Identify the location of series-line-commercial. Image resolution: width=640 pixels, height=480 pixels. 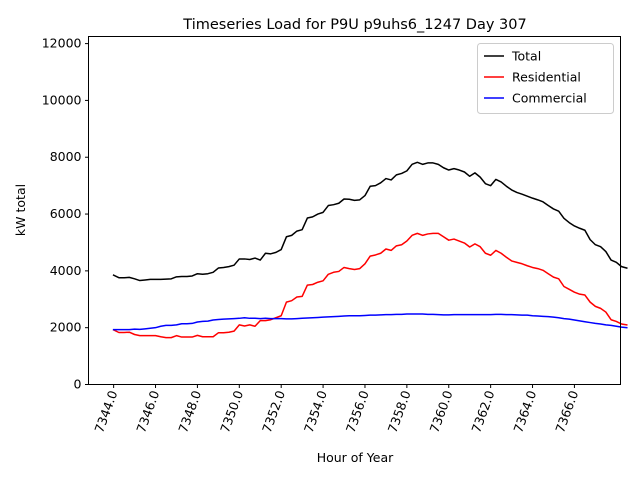
(370, 322).